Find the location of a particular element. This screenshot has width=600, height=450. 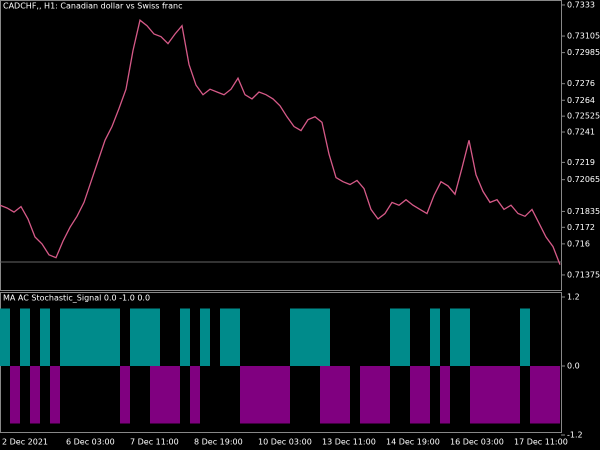

y-tick-label: 0.7219 is located at coordinates (581, 162).